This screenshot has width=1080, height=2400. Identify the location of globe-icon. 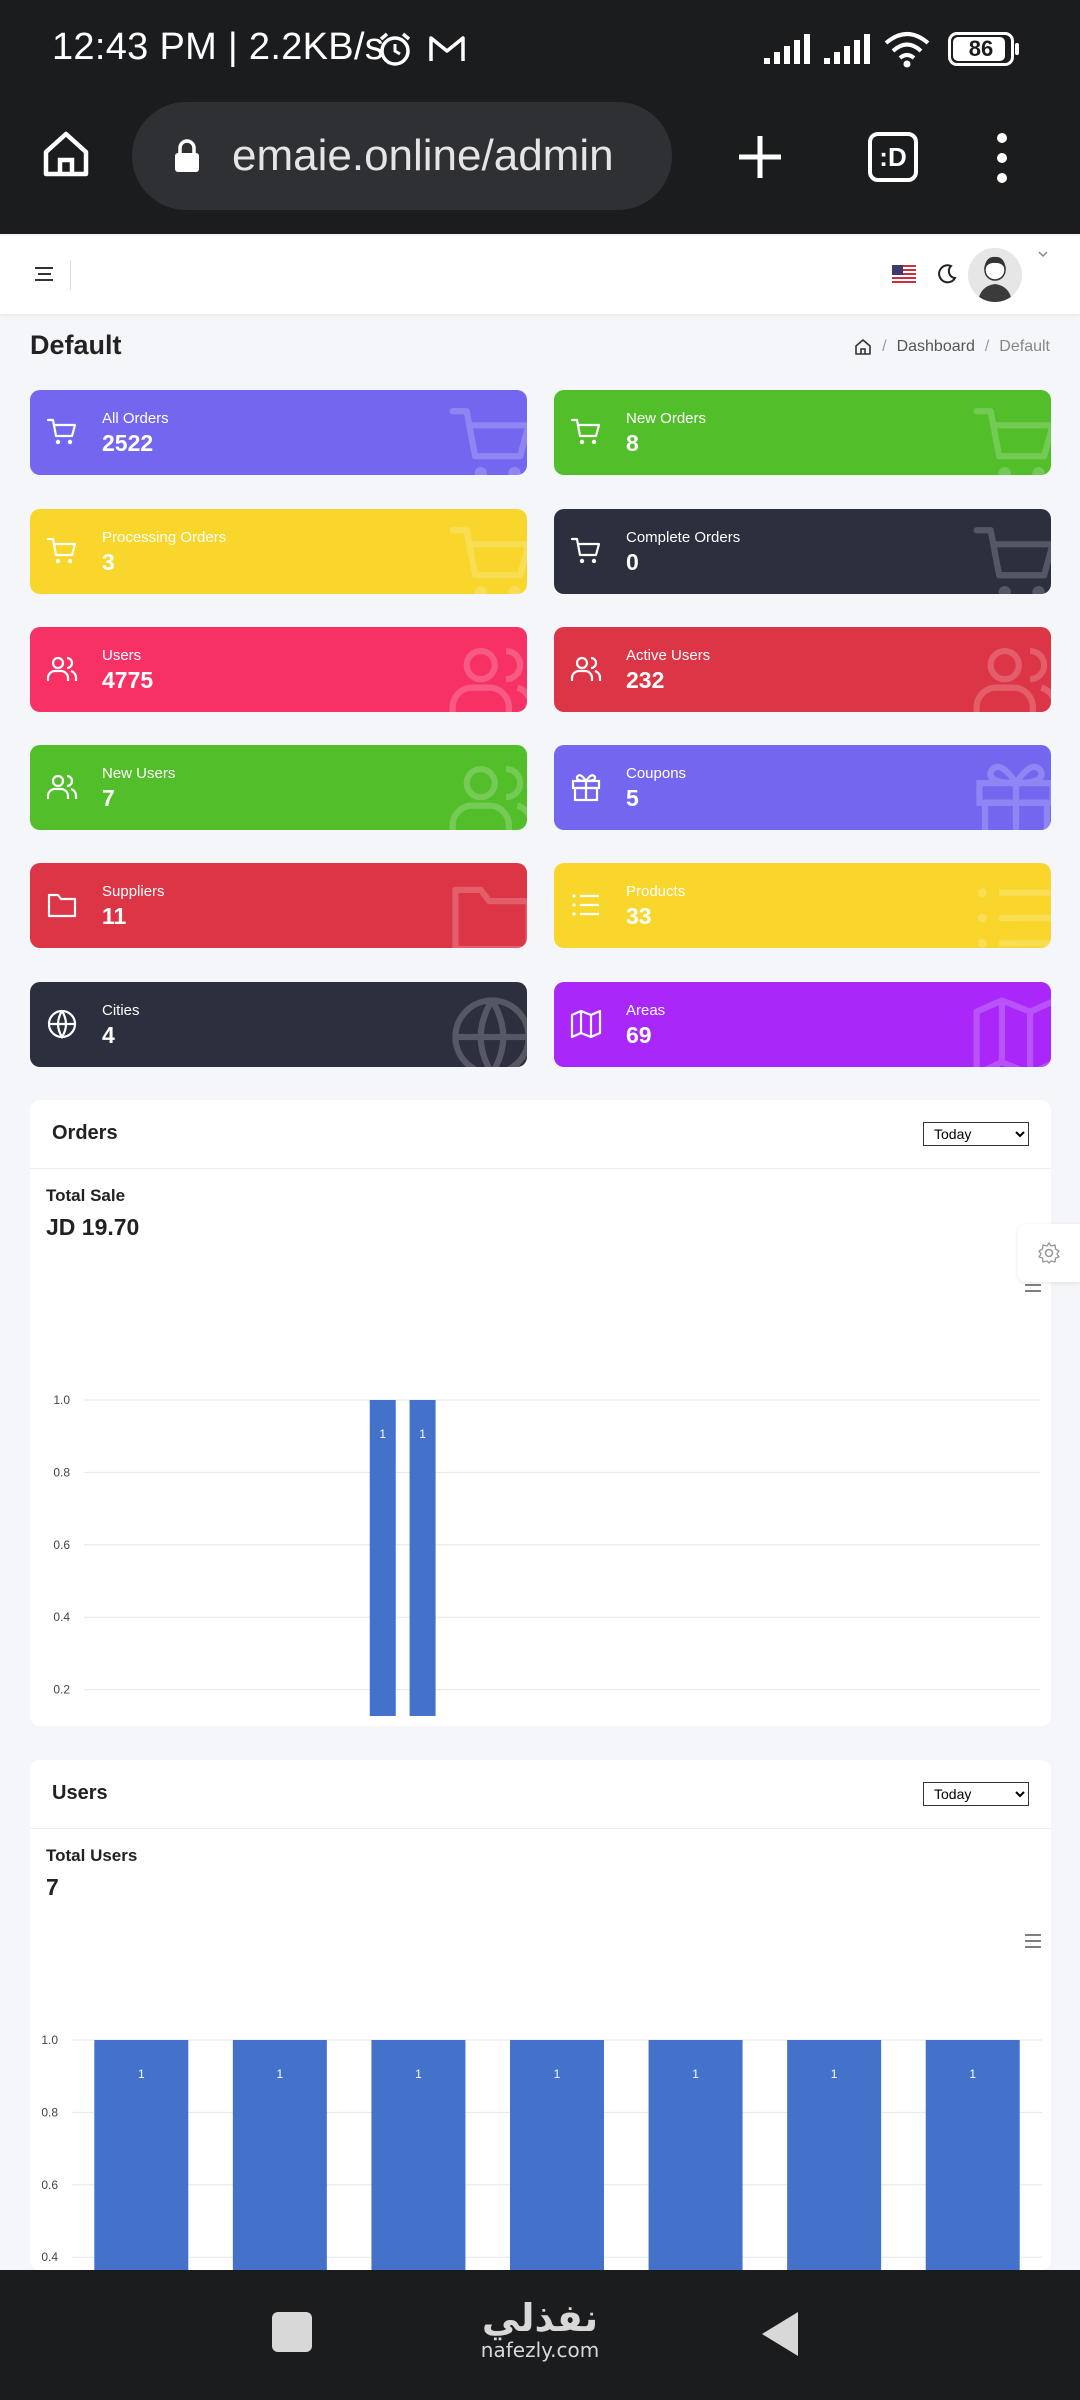
(62, 1024).